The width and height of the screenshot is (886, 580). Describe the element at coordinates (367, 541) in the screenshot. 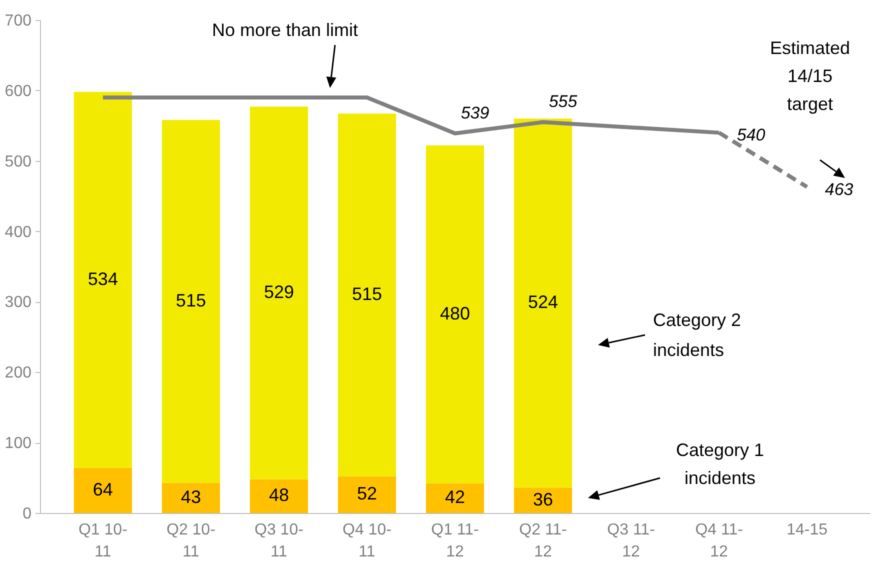

I see `x-tick-label: Q4 10-11` at that location.